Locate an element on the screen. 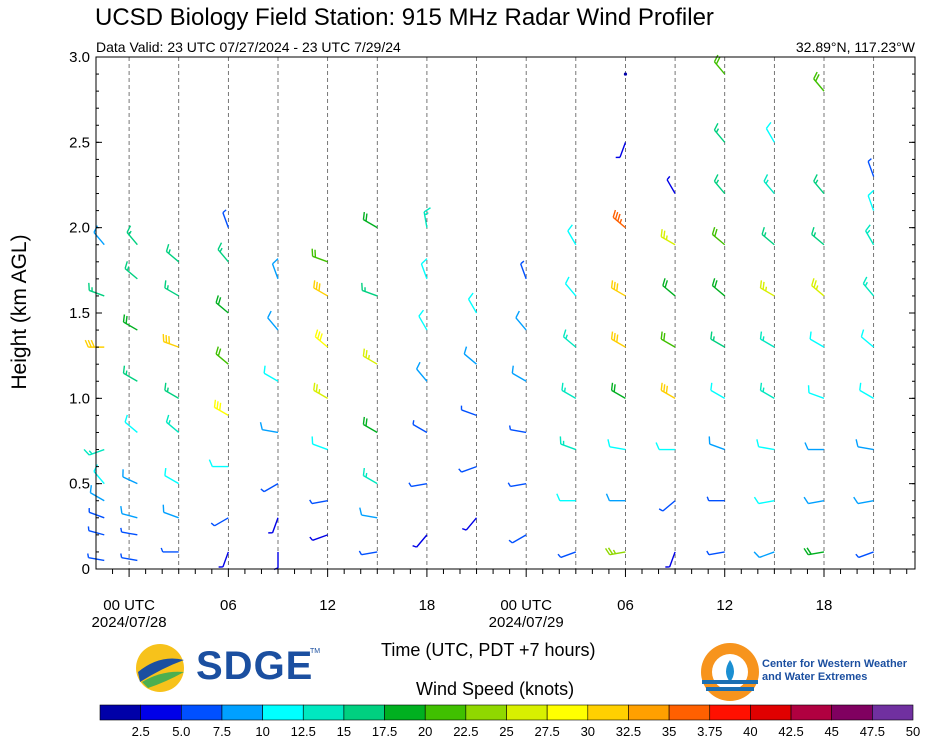  colorbar-label: 15 is located at coordinates (344, 731).